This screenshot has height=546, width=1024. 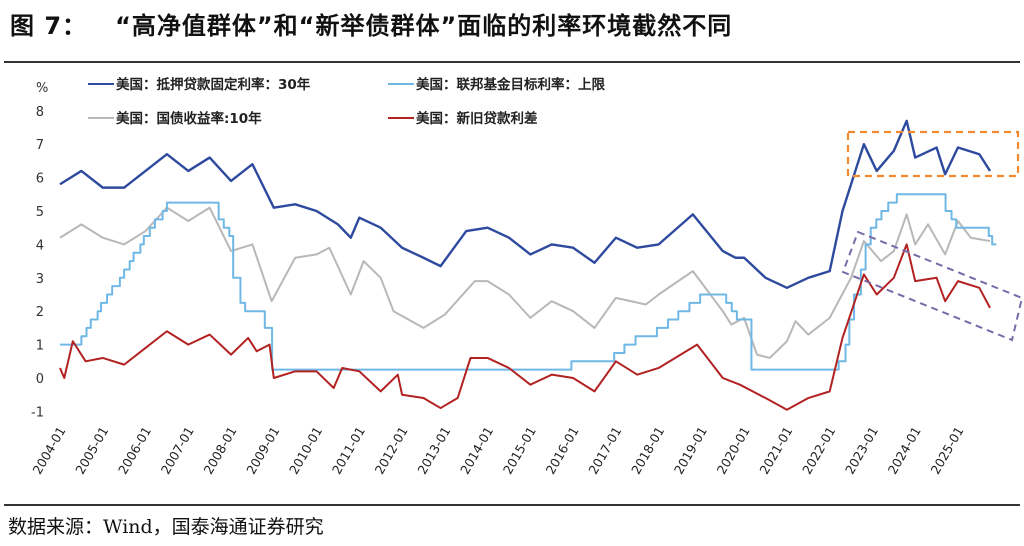 What do you see at coordinates (40, 312) in the screenshot?
I see `y-tick-label: 2` at bounding box center [40, 312].